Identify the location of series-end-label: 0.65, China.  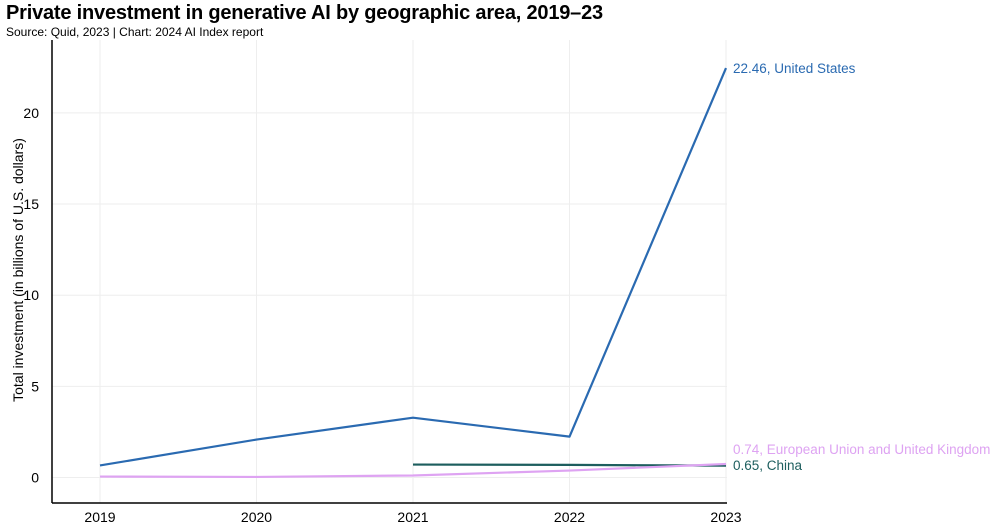
(768, 465).